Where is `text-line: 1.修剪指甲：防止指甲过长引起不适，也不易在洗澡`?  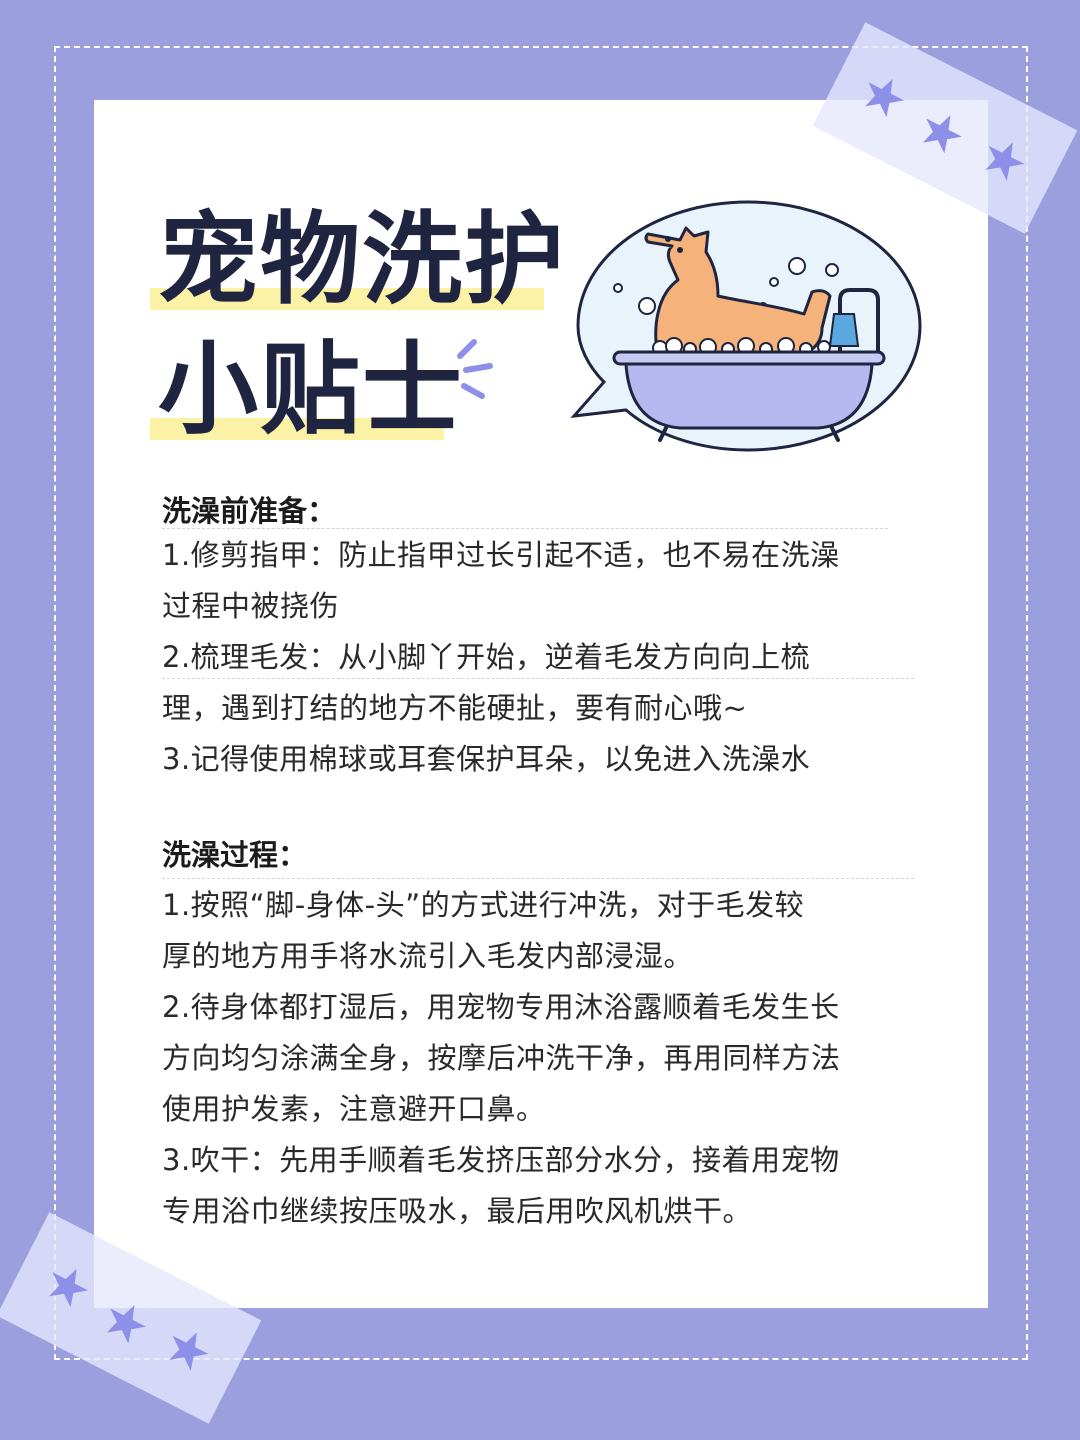
text-line: 1.修剪指甲：防止指甲过长引起不适，也不易在洗澡 is located at coordinates (501, 555).